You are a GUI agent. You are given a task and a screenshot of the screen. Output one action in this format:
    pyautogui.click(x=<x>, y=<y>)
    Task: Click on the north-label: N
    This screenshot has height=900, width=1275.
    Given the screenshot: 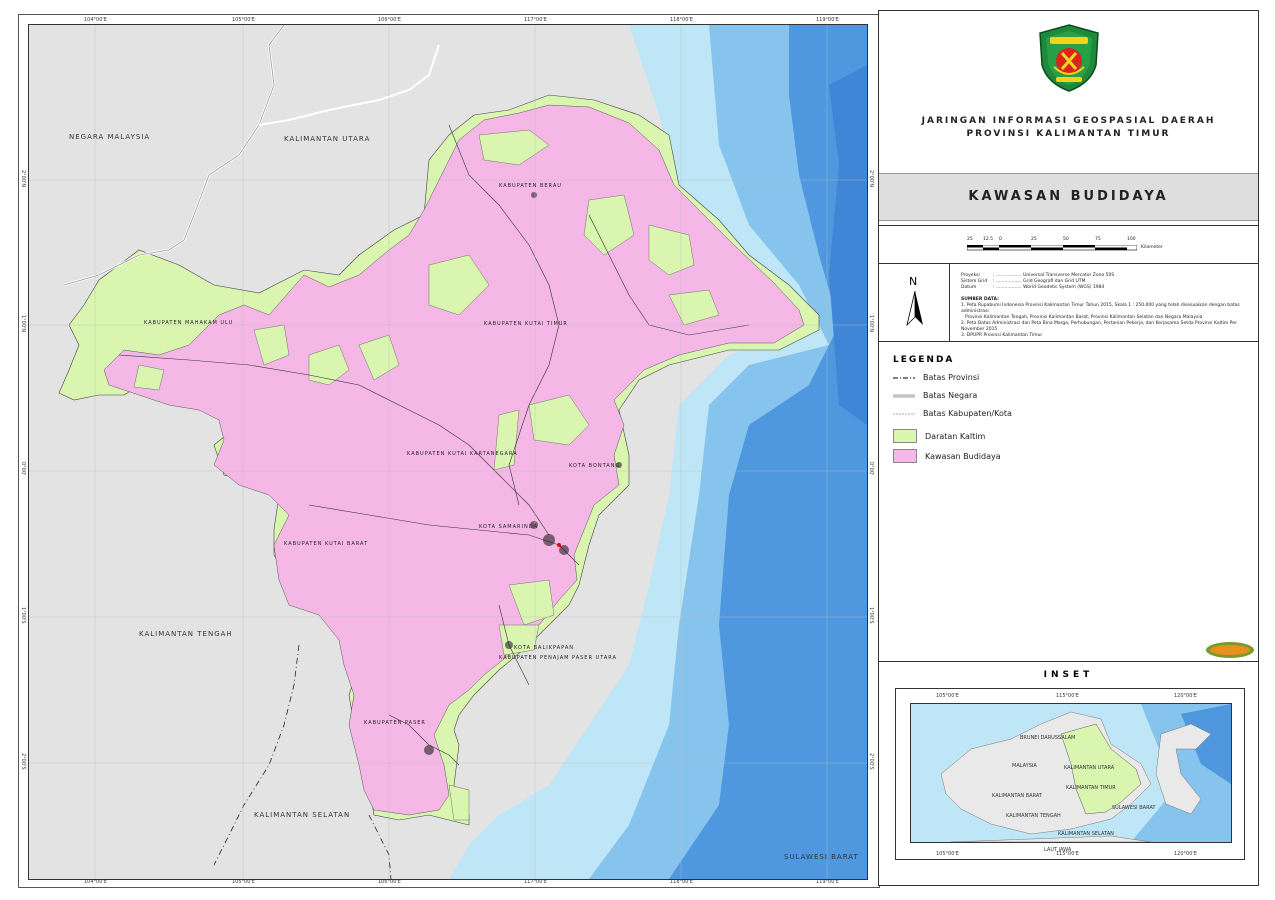 What is the action you would take?
    pyautogui.click(x=913, y=281)
    